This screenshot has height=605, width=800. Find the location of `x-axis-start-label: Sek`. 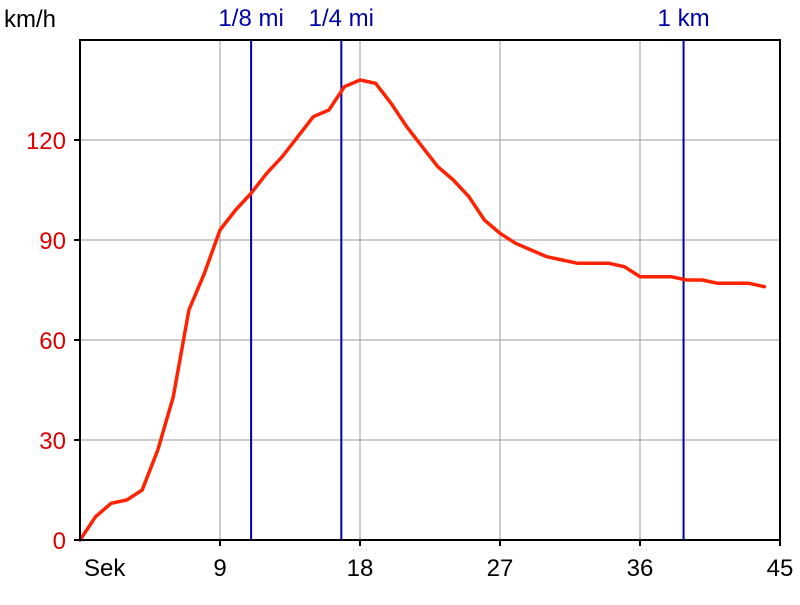

x-axis-start-label: Sek is located at coordinates (105, 568).